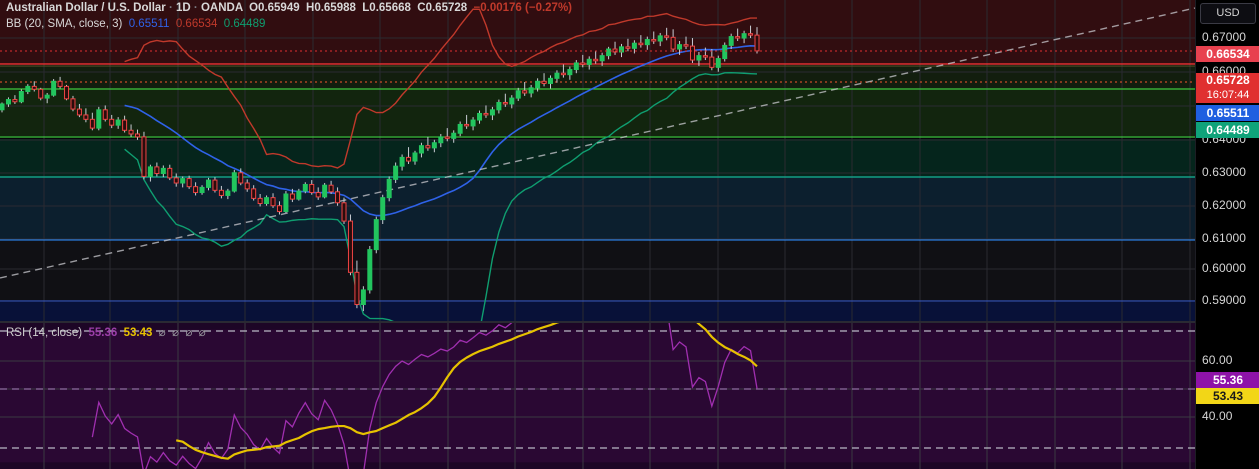 The width and height of the screenshot is (1259, 469). Describe the element at coordinates (1224, 238) in the screenshot. I see `axis-tick-label: 0.61000` at that location.